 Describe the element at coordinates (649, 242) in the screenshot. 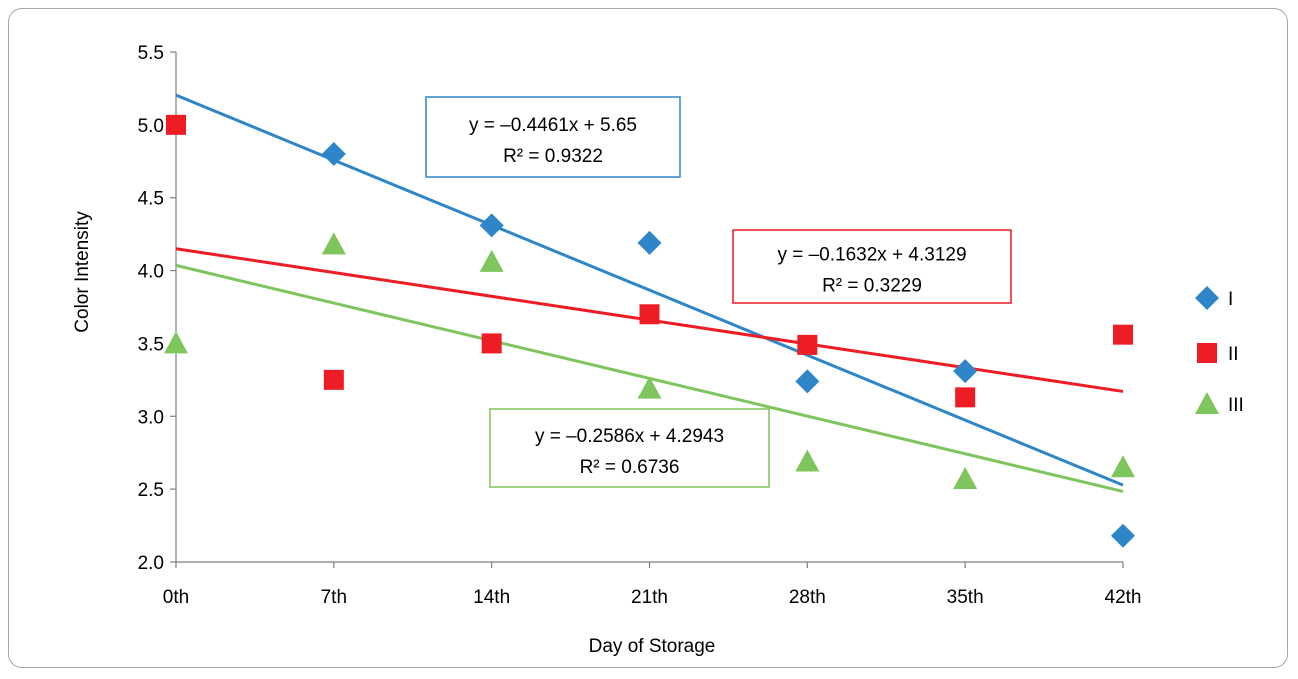

I see `point-I-21th` at that location.